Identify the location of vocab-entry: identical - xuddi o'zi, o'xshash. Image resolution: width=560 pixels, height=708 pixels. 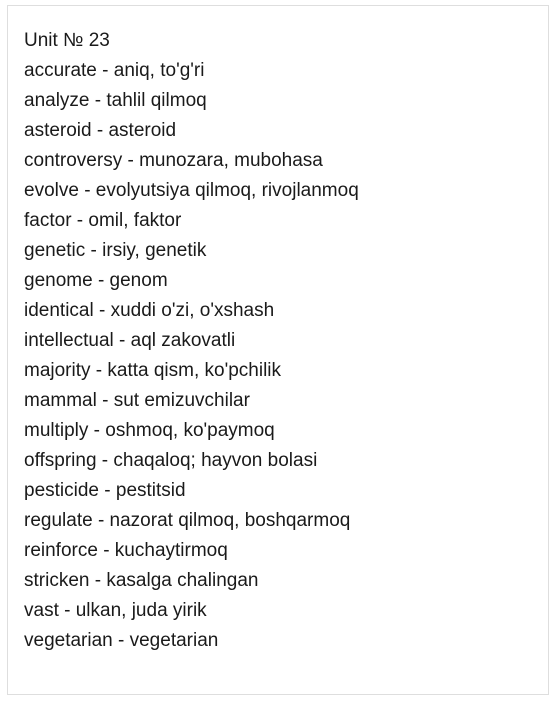
(149, 310).